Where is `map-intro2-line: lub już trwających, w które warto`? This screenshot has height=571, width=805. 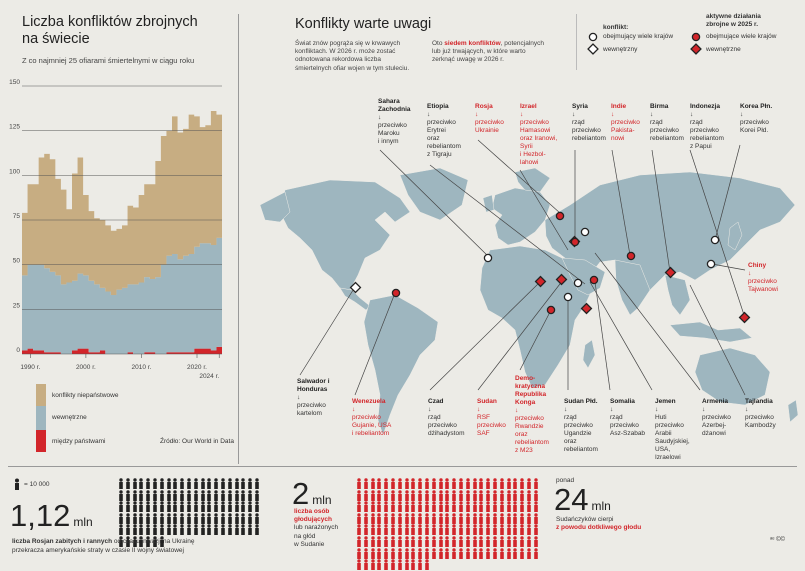
map-intro2-line: lub już trwających, w które warto is located at coordinates (479, 52).